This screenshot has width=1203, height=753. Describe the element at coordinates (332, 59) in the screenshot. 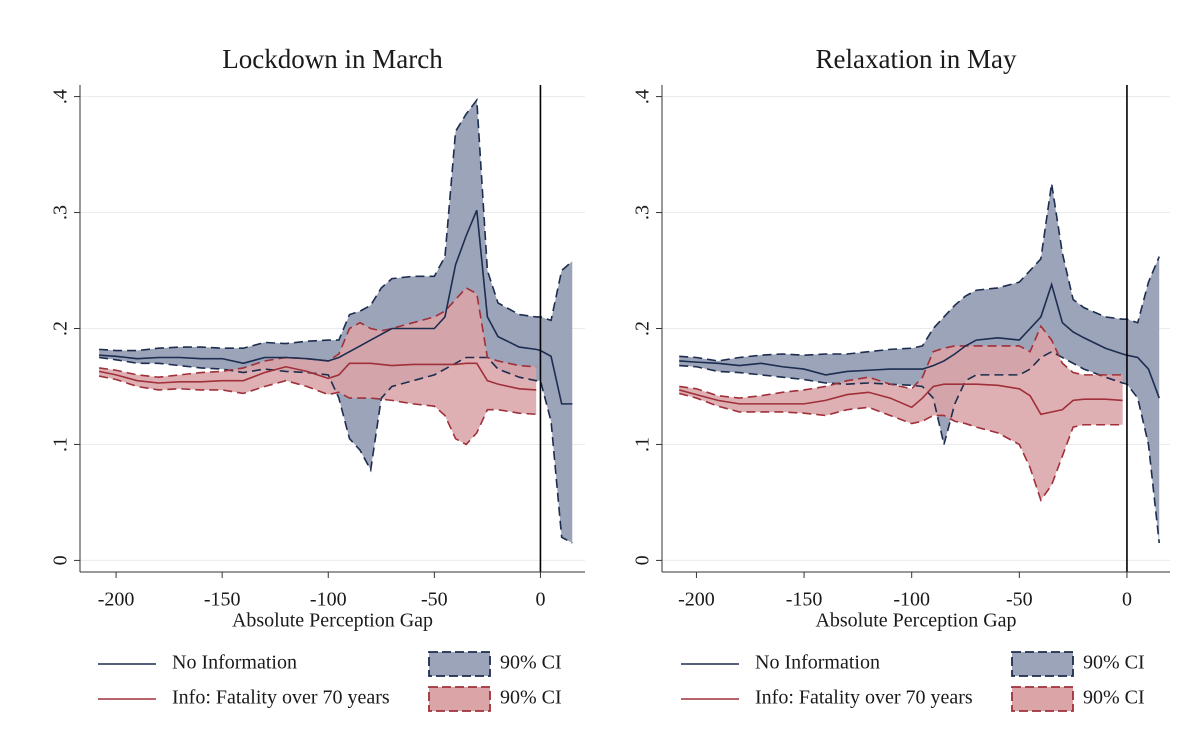

I see `chart-title: Lockdown in March` at that location.